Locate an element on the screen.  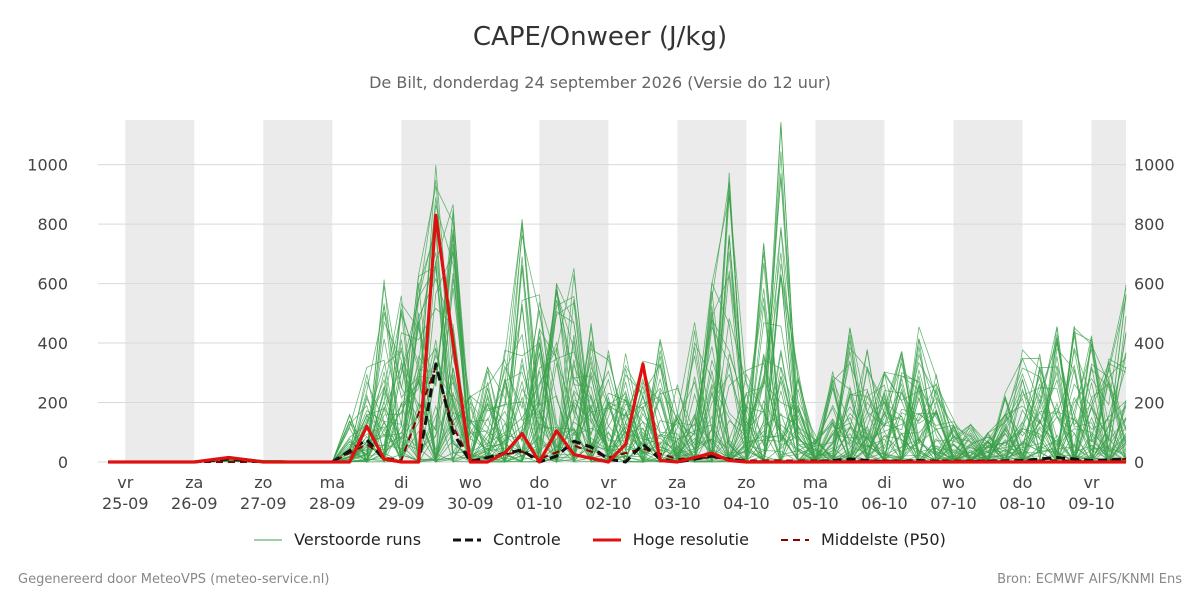
legend-item-control: Controle is located at coordinates (507, 539).